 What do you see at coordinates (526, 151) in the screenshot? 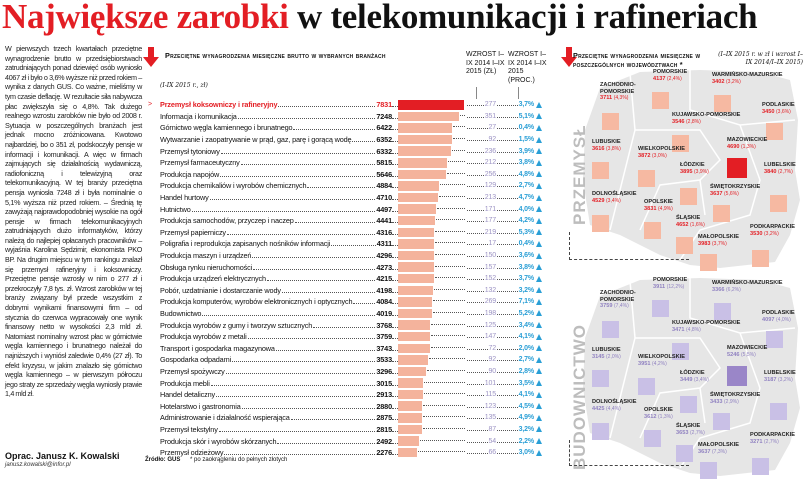
I see `growth-pct: 3,9%` at bounding box center [526, 151].